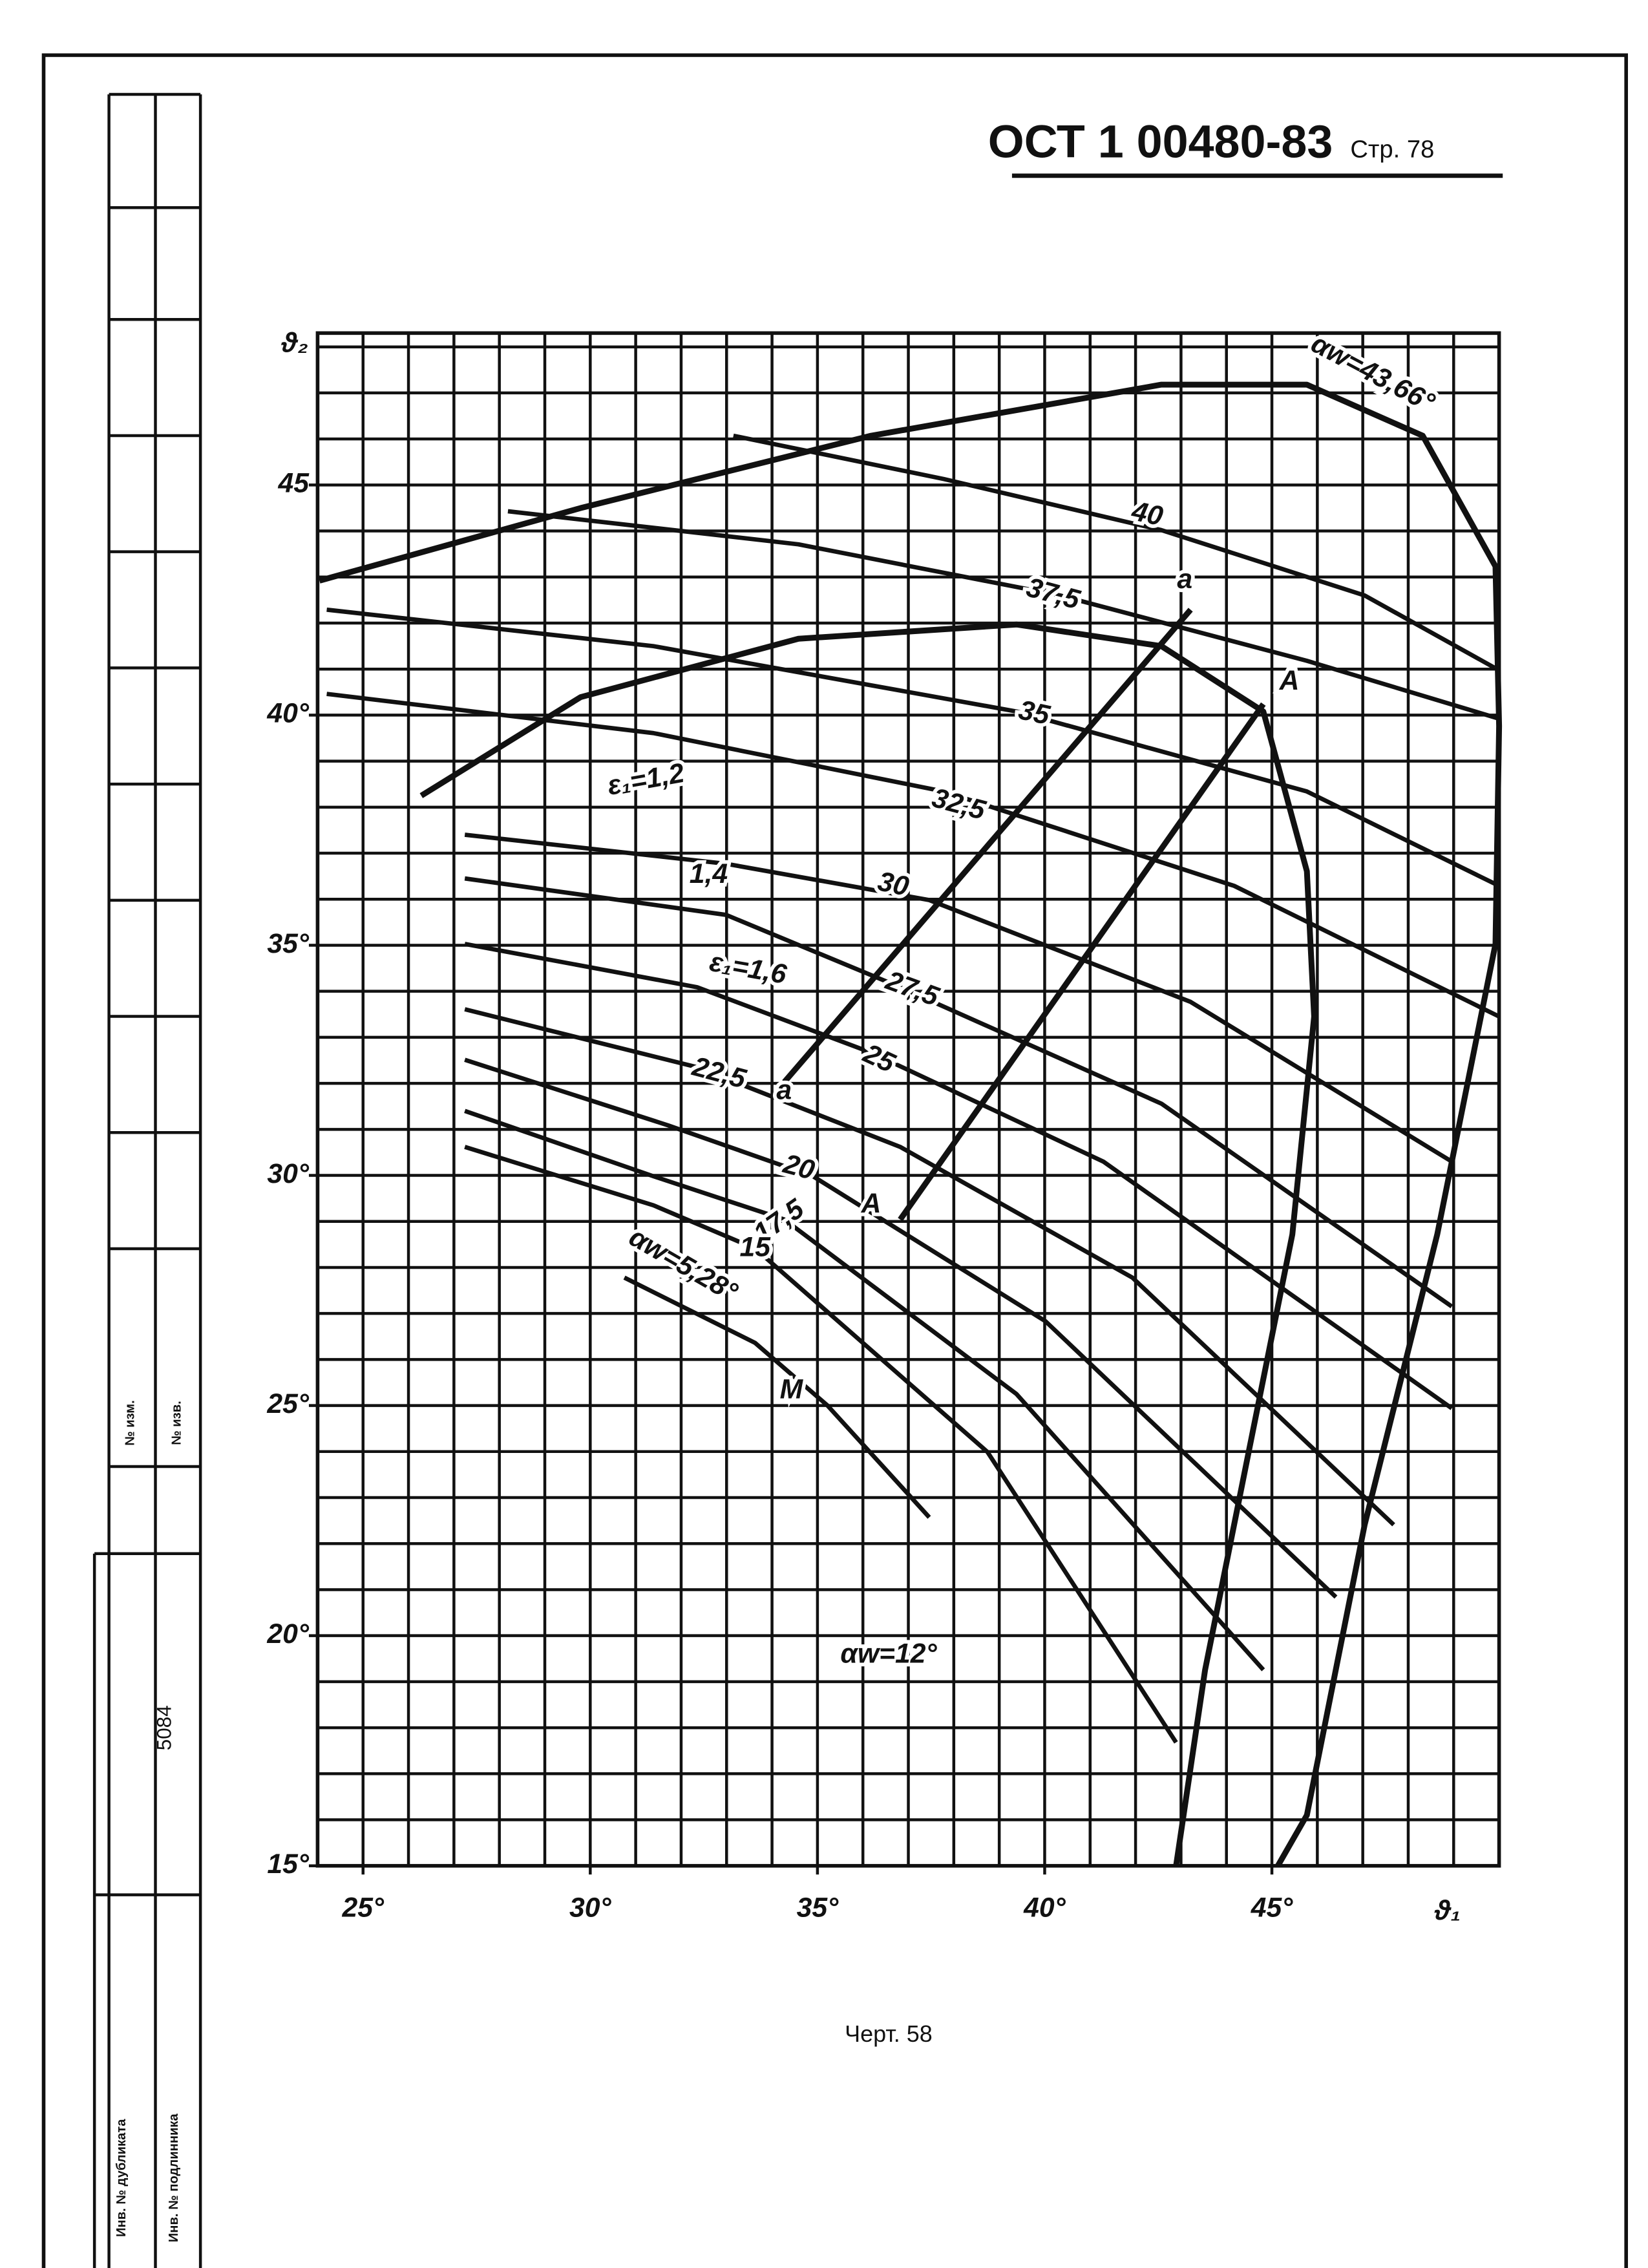  What do you see at coordinates (287, 1403) in the screenshot?
I see `y-tick-label: 25°` at bounding box center [287, 1403].